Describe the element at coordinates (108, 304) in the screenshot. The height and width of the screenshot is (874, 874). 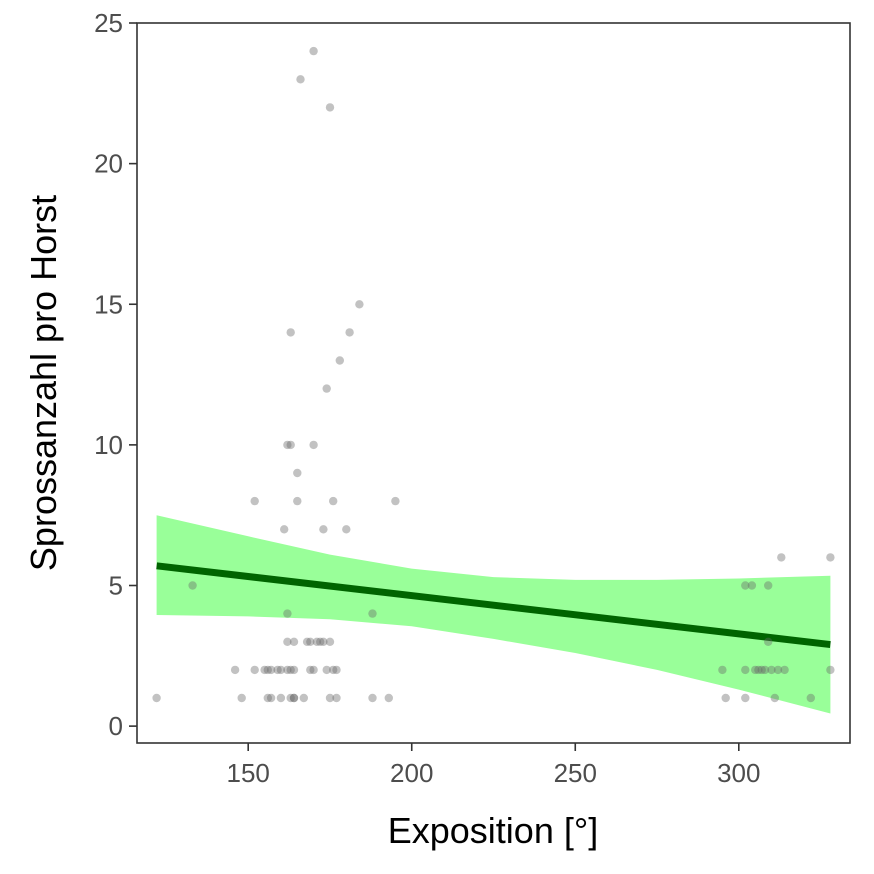
I see `y-tick-label: 15` at that location.